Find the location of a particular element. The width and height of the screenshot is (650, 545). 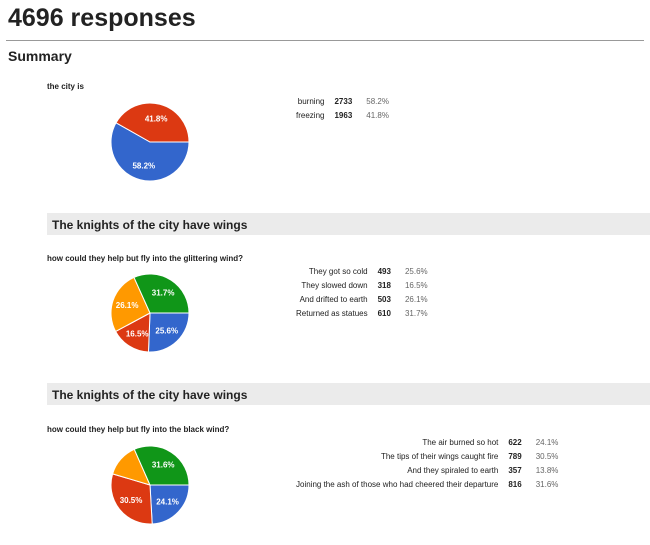

response-row: They got so cold 493 25.6% is located at coordinates (362, 272).